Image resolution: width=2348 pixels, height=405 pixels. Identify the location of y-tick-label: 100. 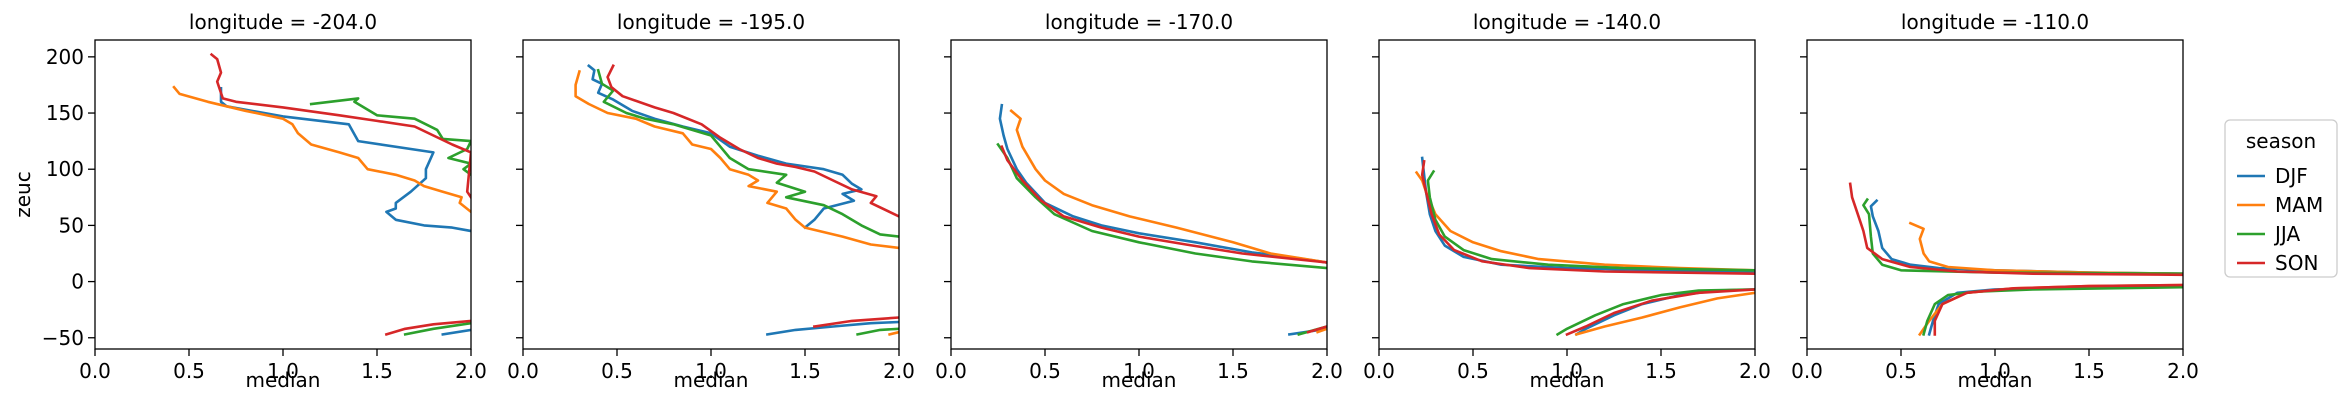
(65, 169).